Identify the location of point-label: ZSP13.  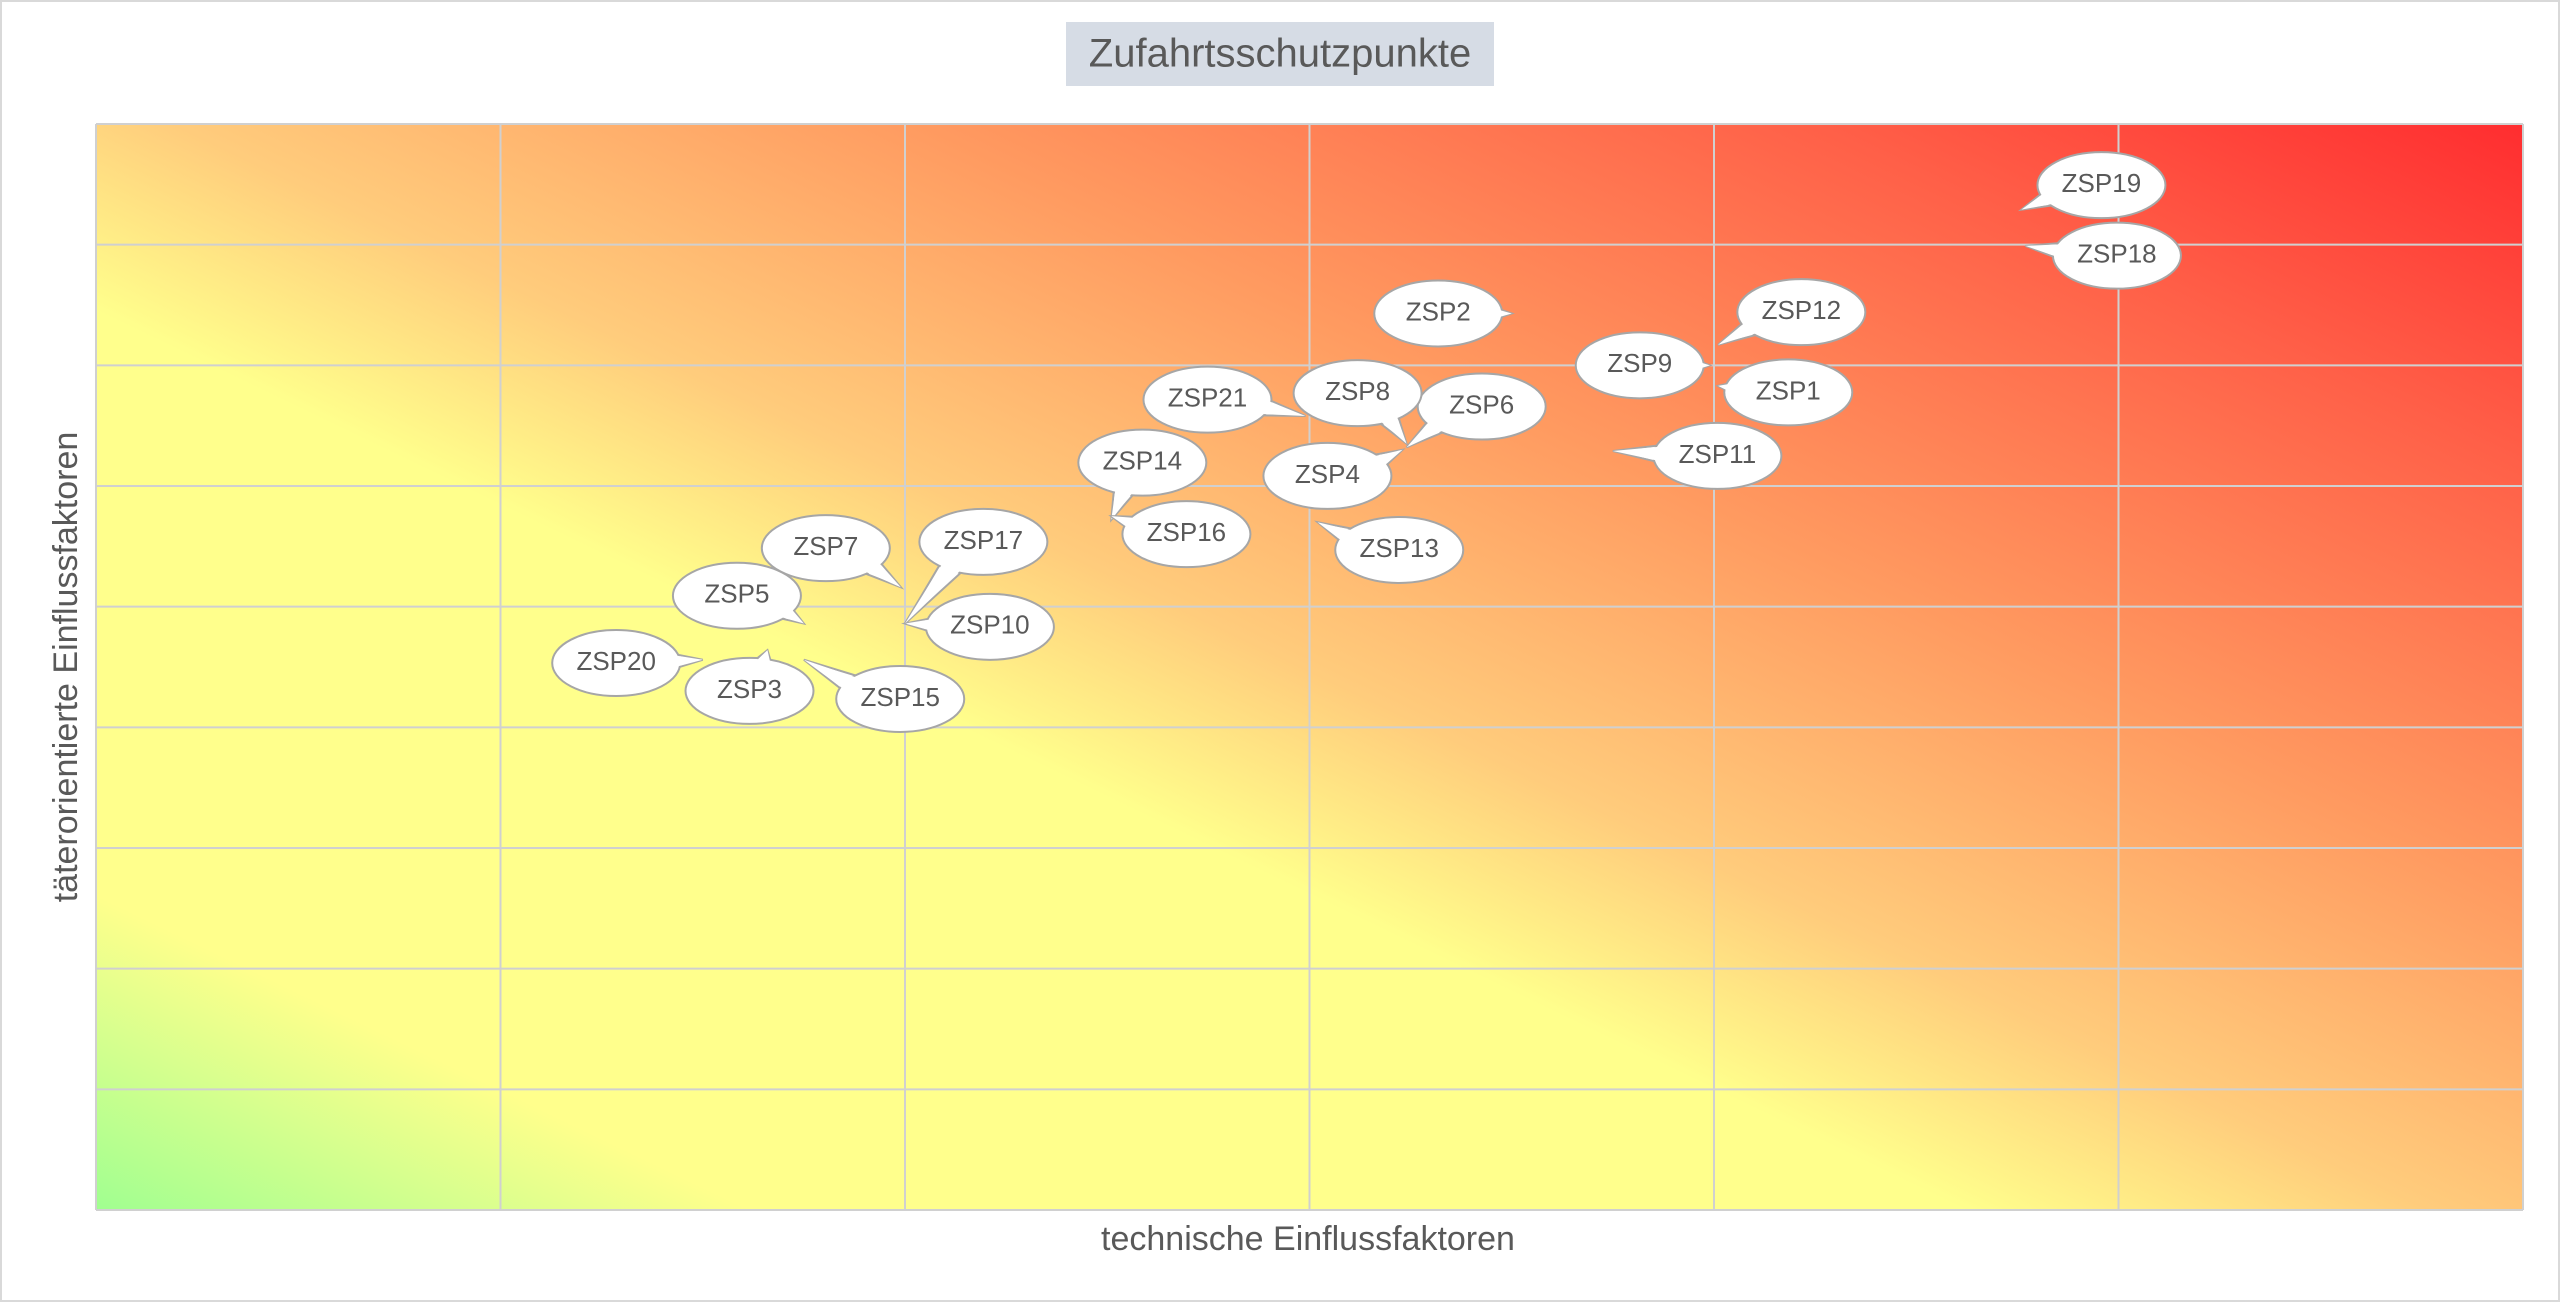
(1399, 548).